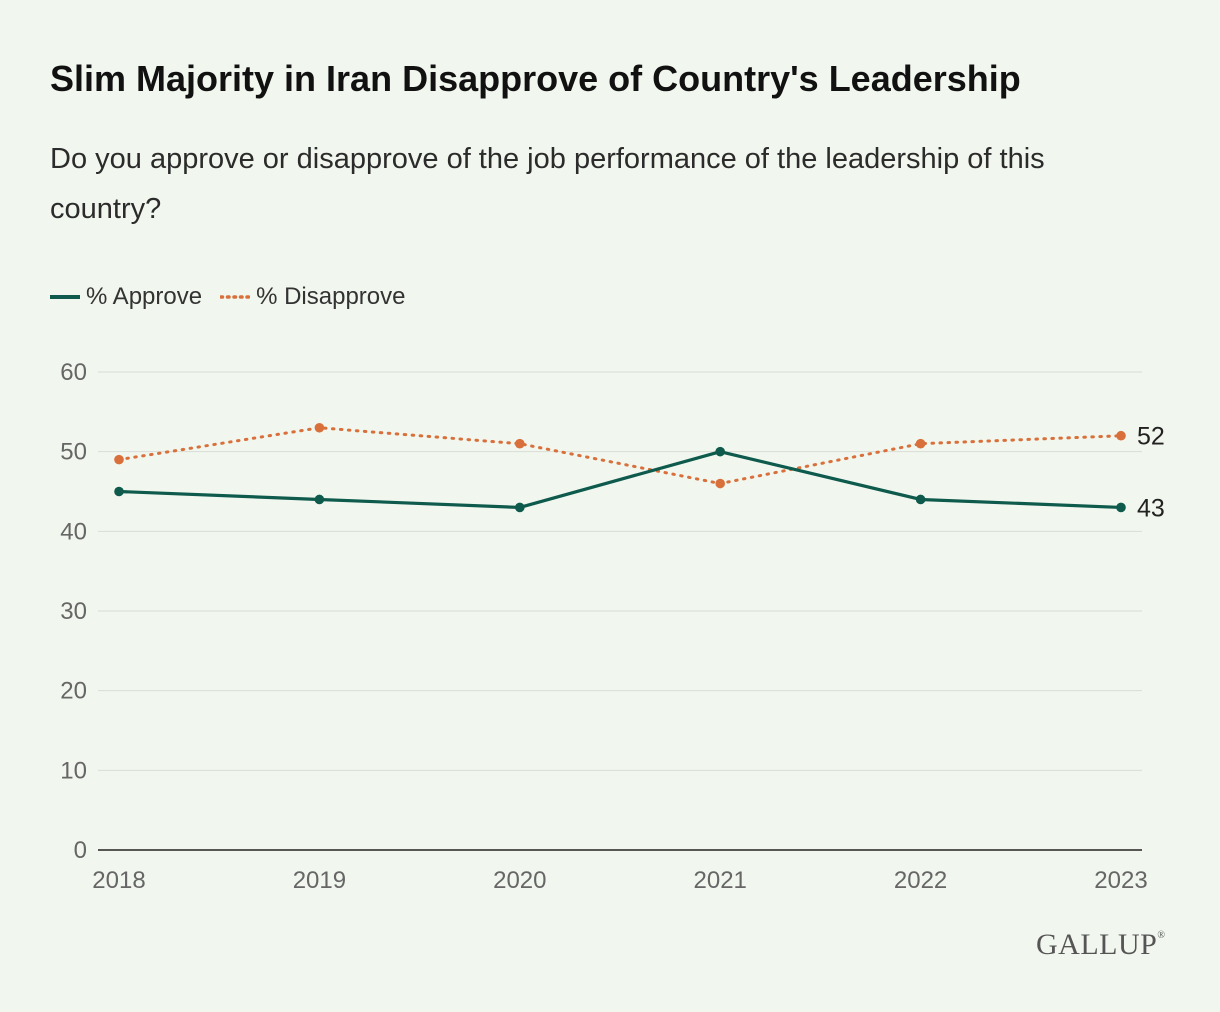  What do you see at coordinates (73, 531) in the screenshot?
I see `y-tick-label-40: 40` at bounding box center [73, 531].